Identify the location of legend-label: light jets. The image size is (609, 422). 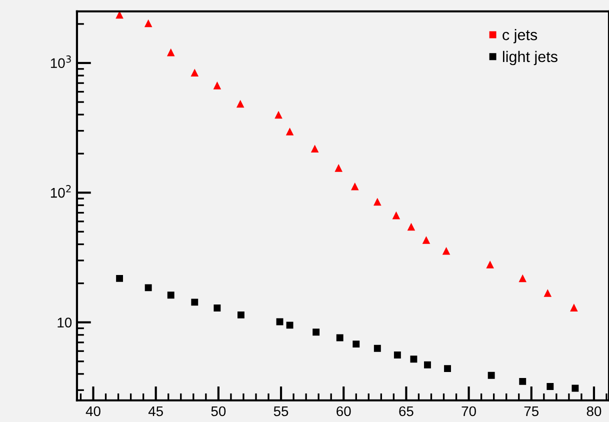
(530, 58).